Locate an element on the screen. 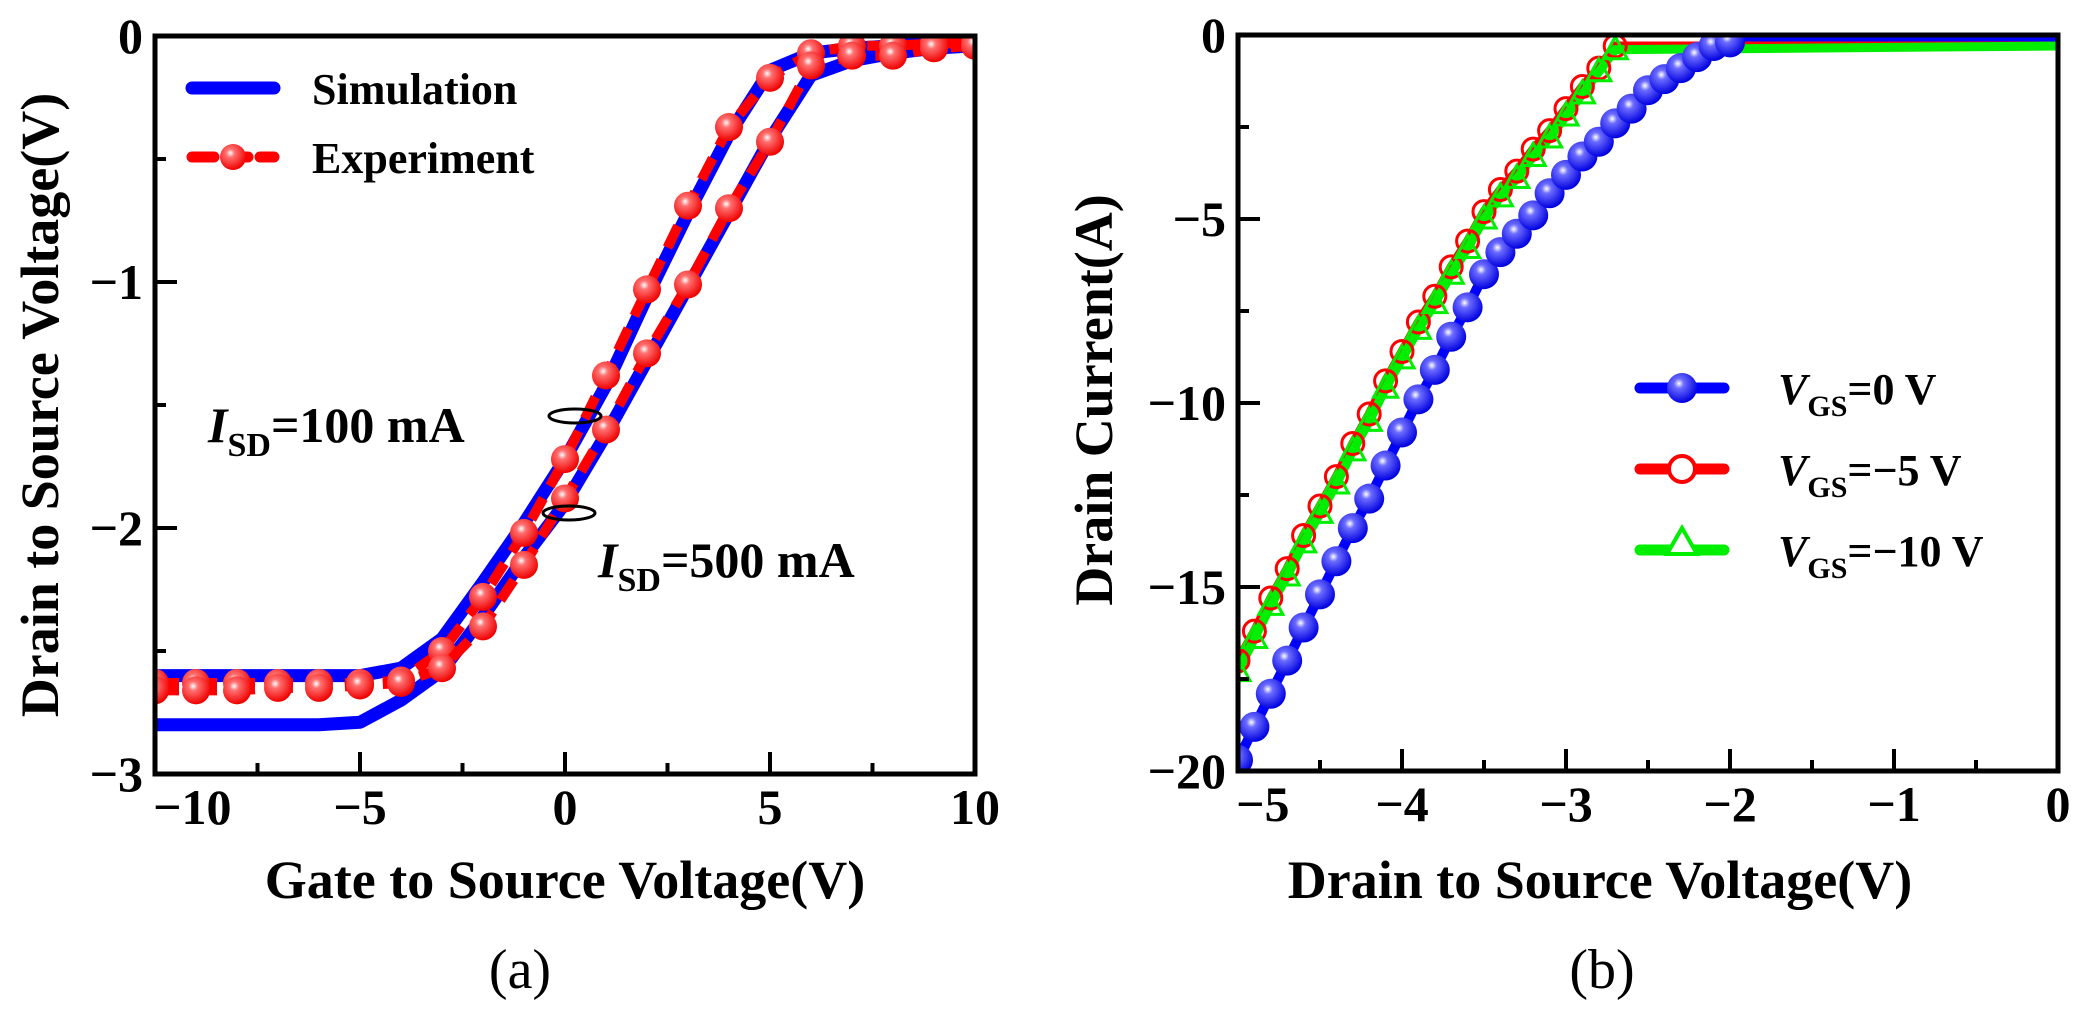 The height and width of the screenshot is (1020, 2090). panel-b-ylabel: Drain Current(A) is located at coordinates (1094, 399).